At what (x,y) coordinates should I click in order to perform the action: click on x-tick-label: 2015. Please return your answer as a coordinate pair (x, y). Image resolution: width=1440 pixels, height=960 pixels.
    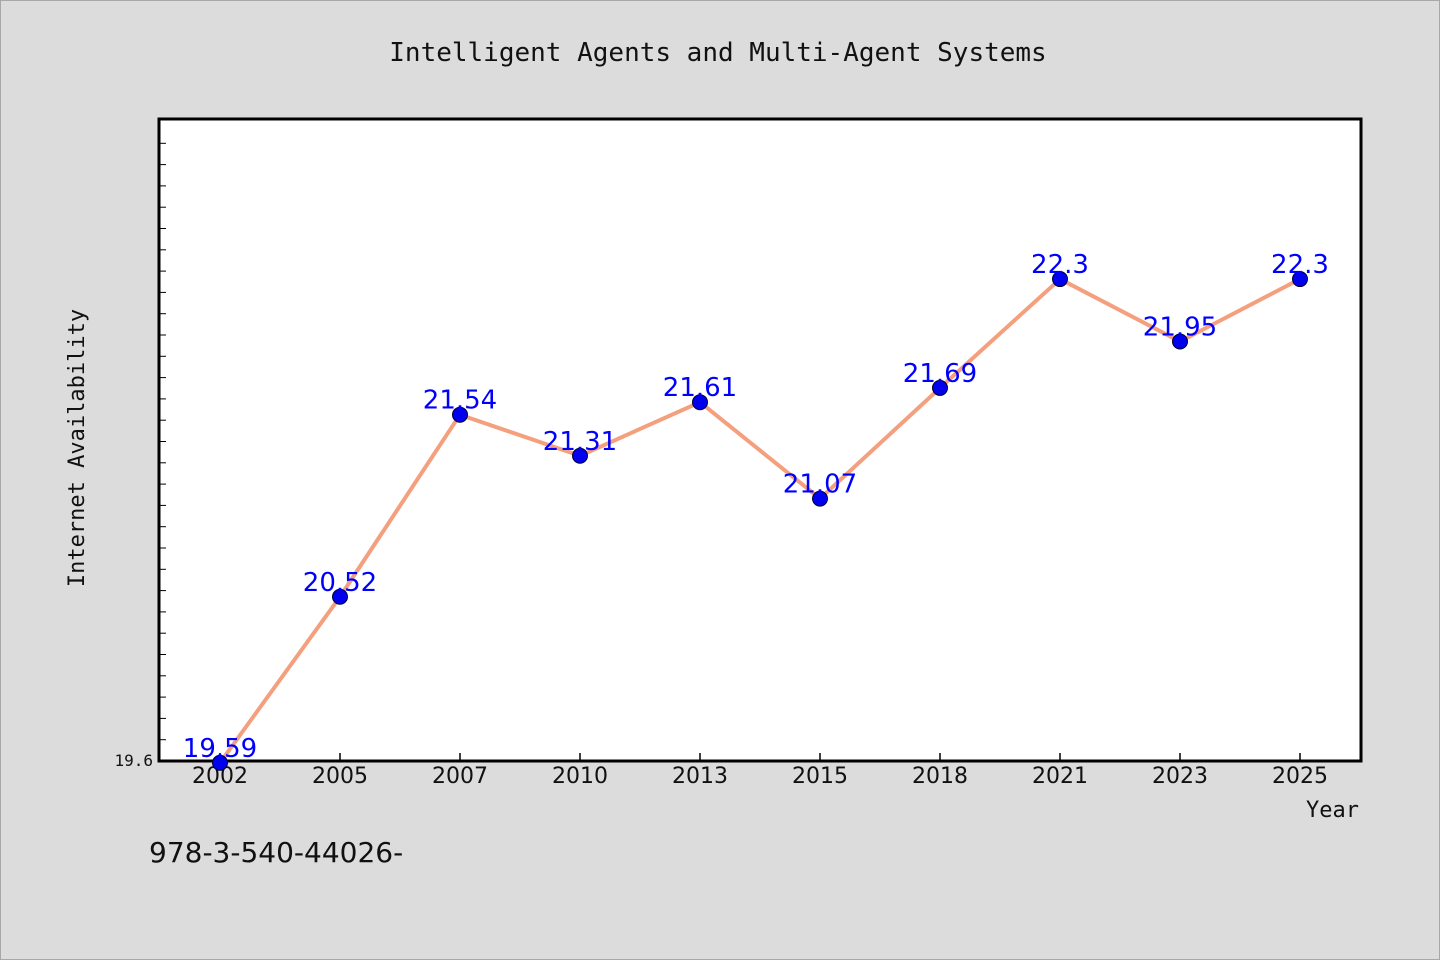
    Looking at the image, I should click on (820, 776).